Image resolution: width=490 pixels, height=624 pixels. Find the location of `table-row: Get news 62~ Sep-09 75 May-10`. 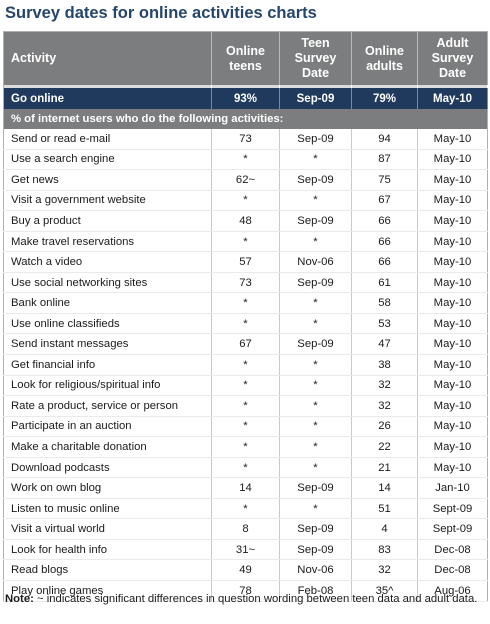

table-row: Get news 62~ Sep-09 75 May-10 is located at coordinates (245, 180).